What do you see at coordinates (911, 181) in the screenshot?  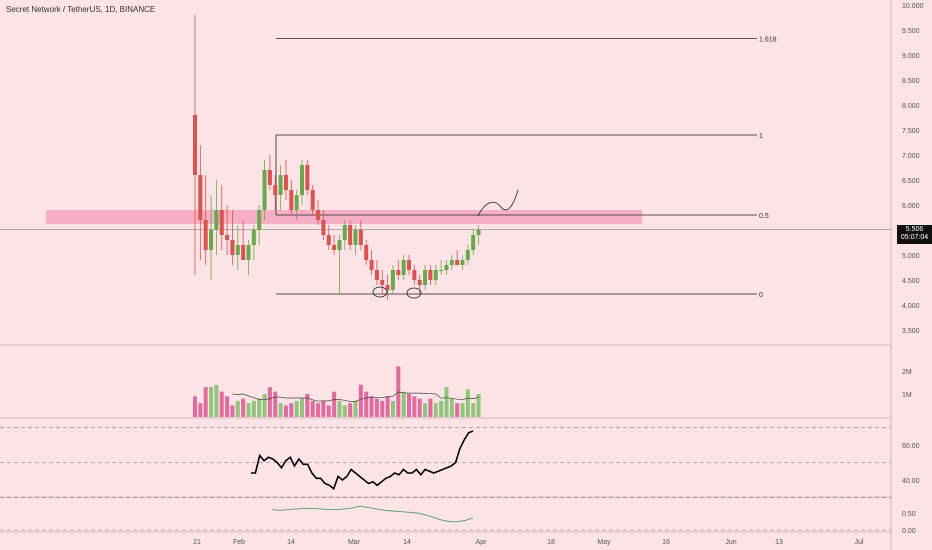 I see `y-tick-label: 6.500` at bounding box center [911, 181].